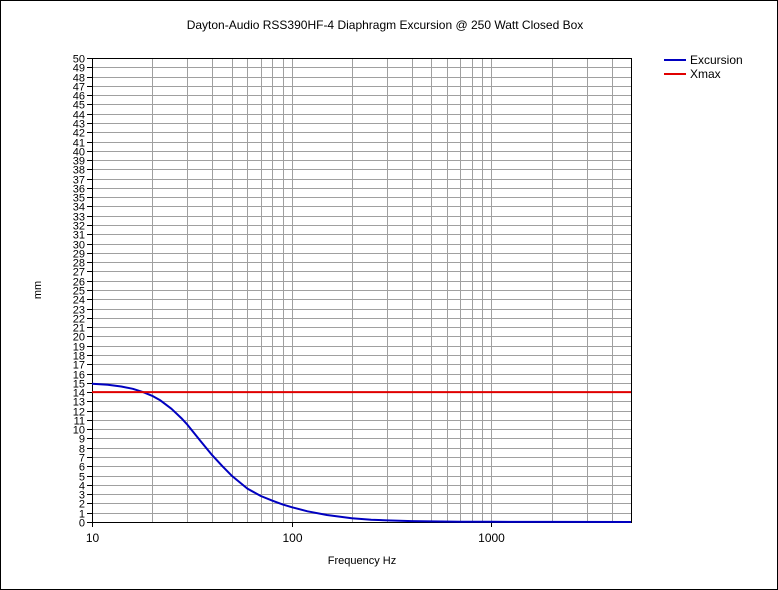  I want to click on y-tick-label: 32, so click(79, 227).